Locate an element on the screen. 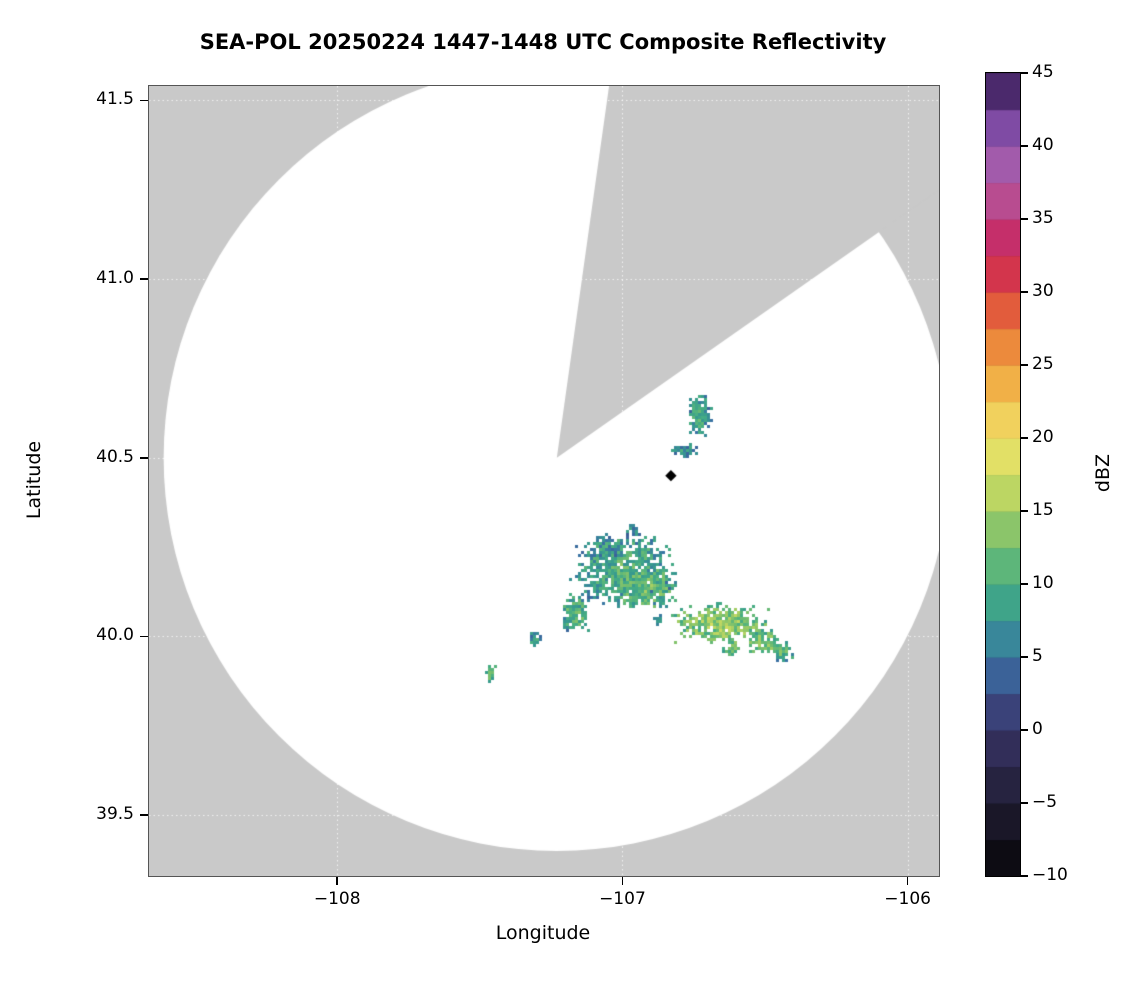 The image size is (1146, 990). colorbar-tick-label: 0 is located at coordinates (1037, 729).